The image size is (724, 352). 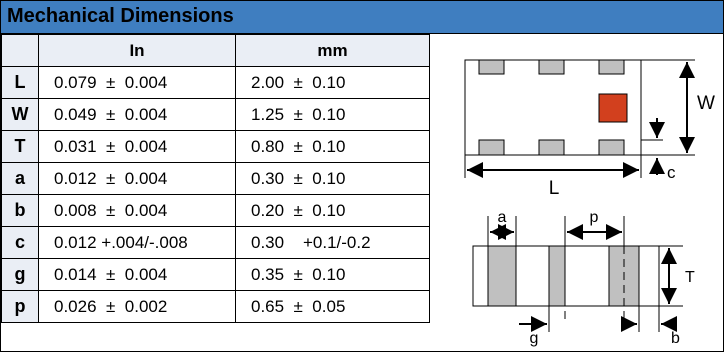 I want to click on value-mm: 0.35 ± 0.10, so click(x=332, y=274).